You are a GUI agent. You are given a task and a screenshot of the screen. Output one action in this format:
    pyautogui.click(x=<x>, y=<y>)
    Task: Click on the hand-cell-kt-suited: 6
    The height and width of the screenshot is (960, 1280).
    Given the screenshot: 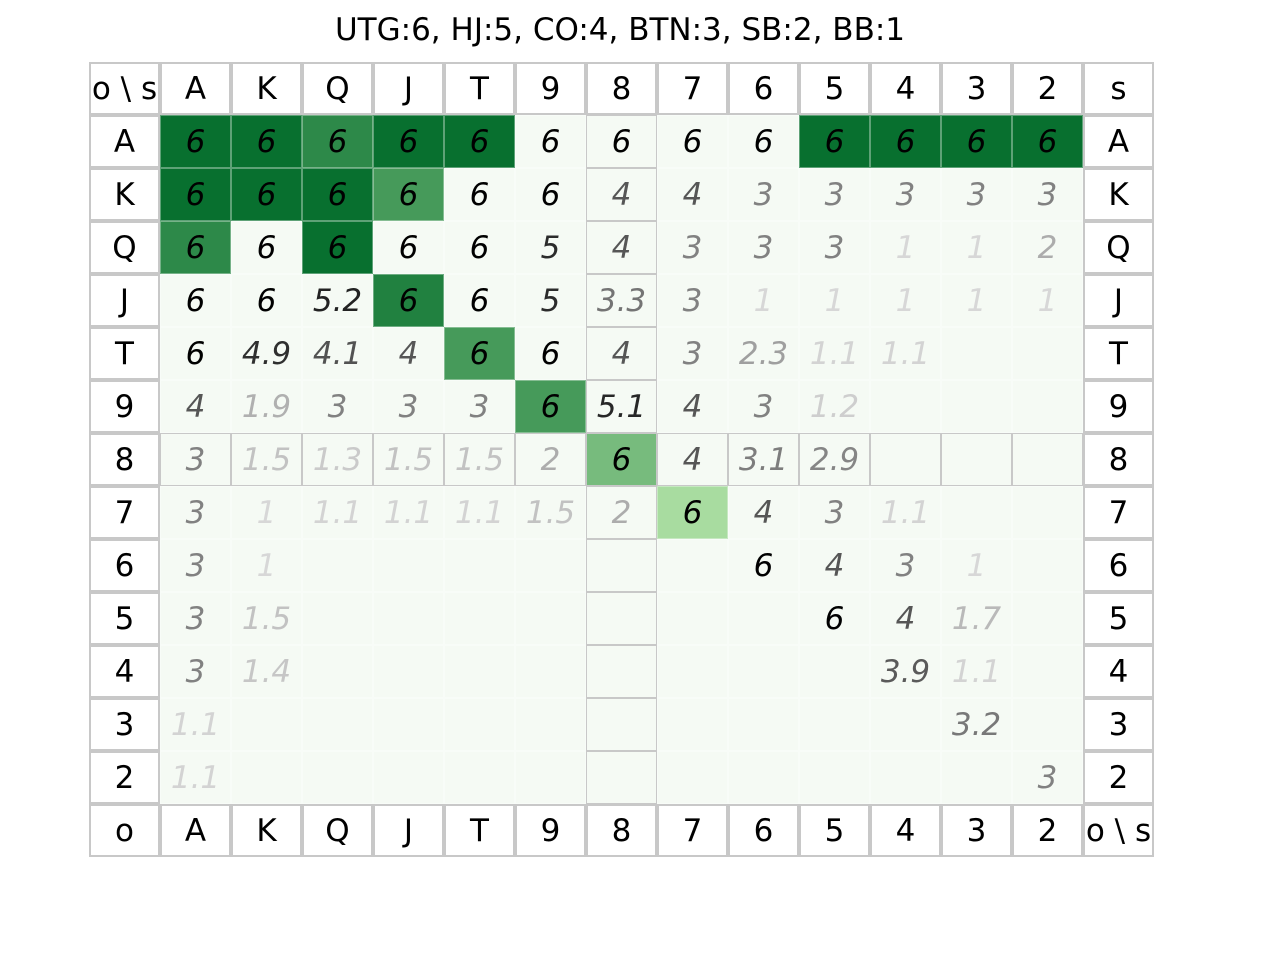 What is the action you would take?
    pyautogui.click(x=479, y=194)
    